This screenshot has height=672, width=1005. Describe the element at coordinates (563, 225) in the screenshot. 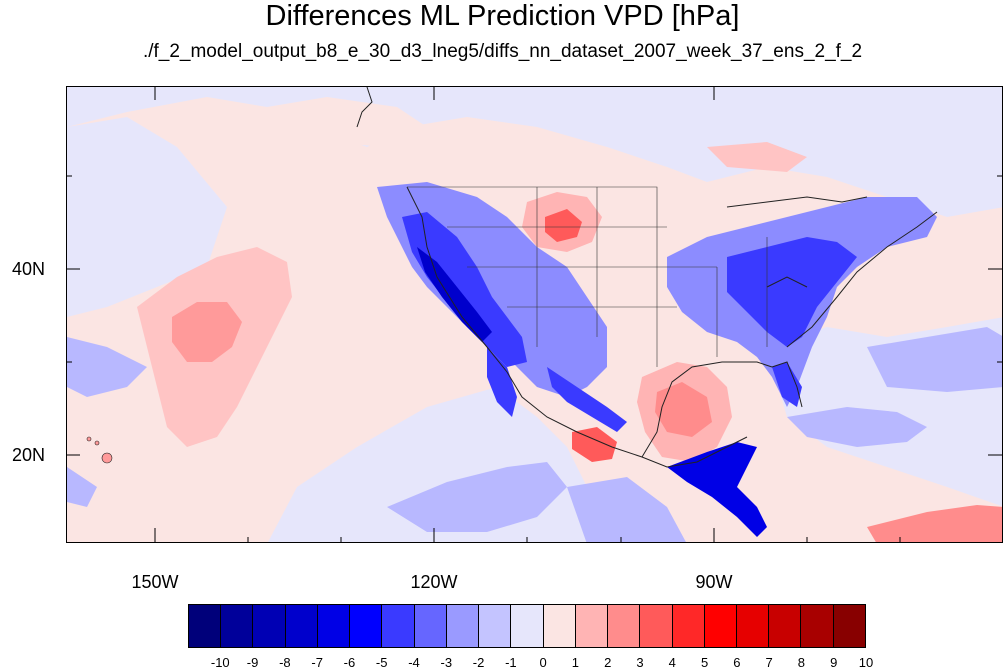

I see `pos-region-northern-plains-core` at that location.